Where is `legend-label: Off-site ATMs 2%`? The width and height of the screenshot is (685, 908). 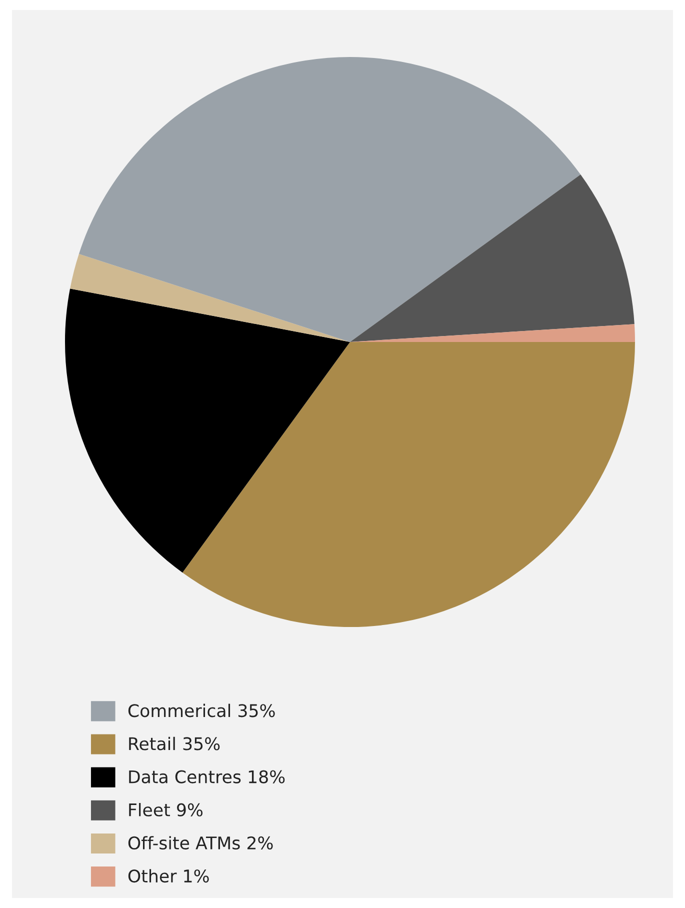 legend-label: Off-site ATMs 2% is located at coordinates (200, 843).